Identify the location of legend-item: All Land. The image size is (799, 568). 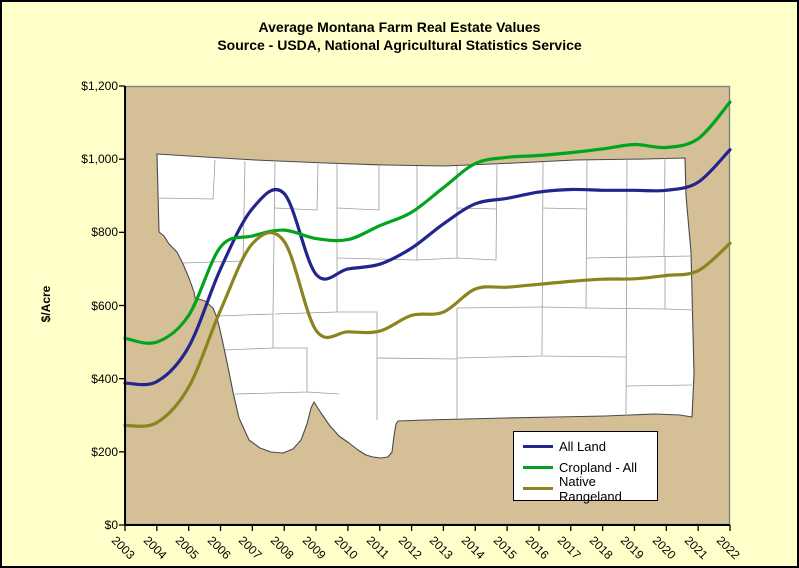
(585, 446).